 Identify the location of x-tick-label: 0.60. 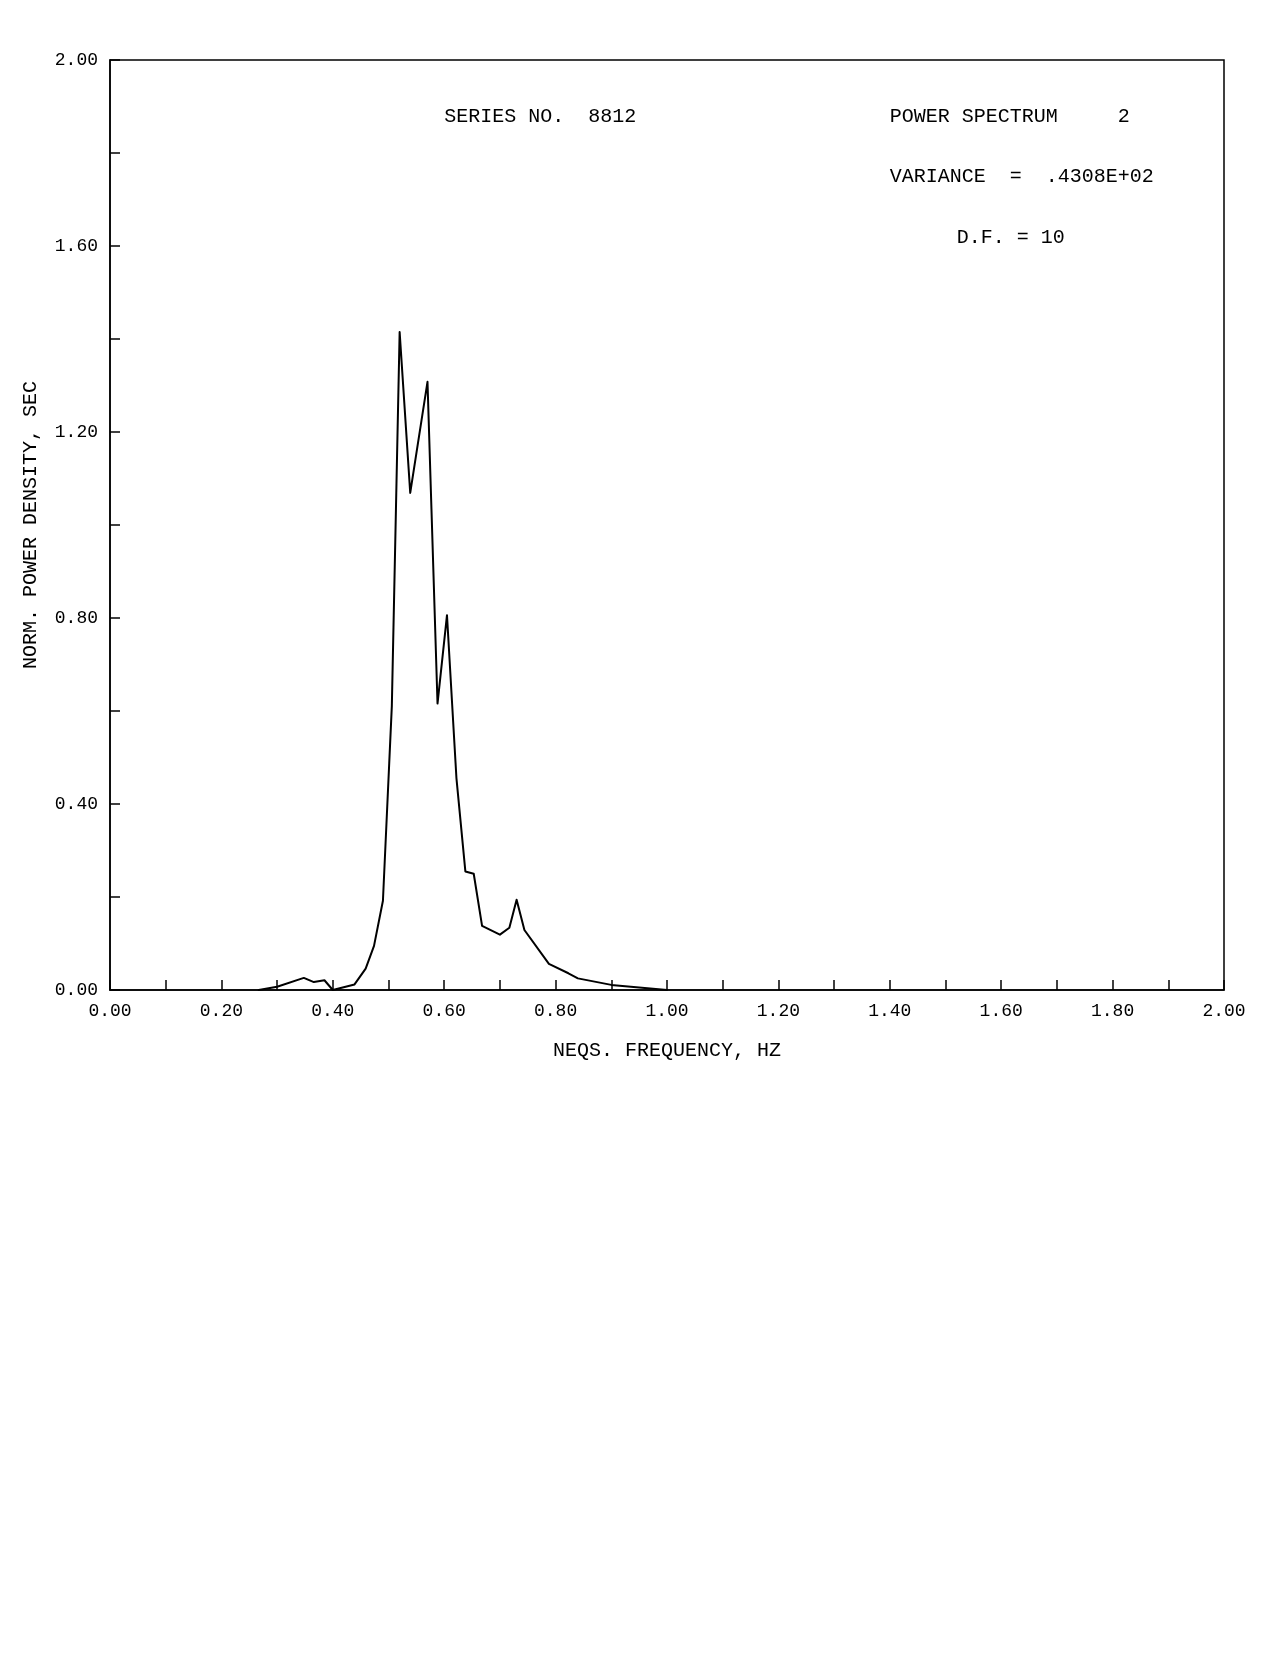
(444, 1011).